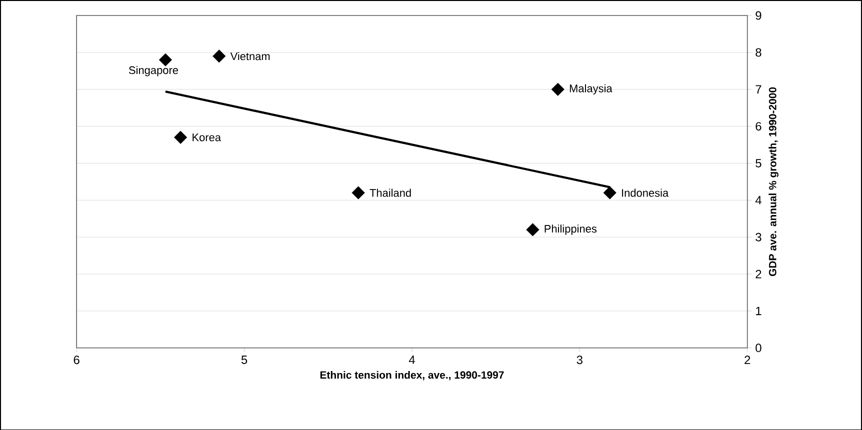 The height and width of the screenshot is (430, 862). I want to click on annotation: Korea, so click(206, 137).